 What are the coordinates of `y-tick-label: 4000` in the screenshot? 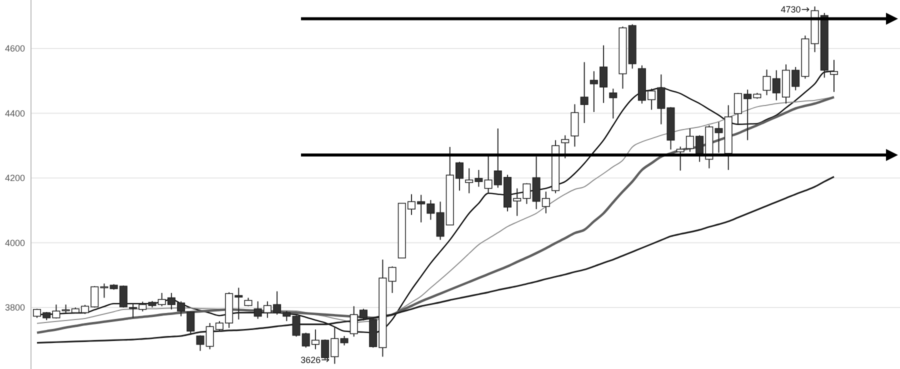 It's located at (15, 243).